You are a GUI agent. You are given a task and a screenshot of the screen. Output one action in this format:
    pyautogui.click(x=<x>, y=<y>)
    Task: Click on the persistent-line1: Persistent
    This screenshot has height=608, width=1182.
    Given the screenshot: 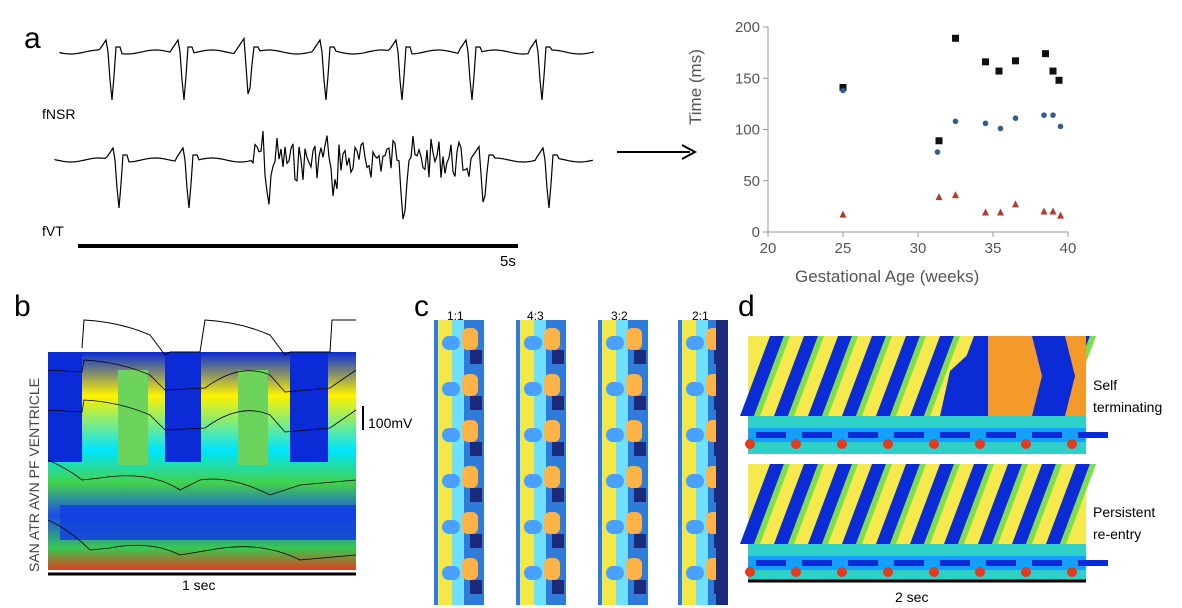 What is the action you would take?
    pyautogui.click(x=1124, y=512)
    